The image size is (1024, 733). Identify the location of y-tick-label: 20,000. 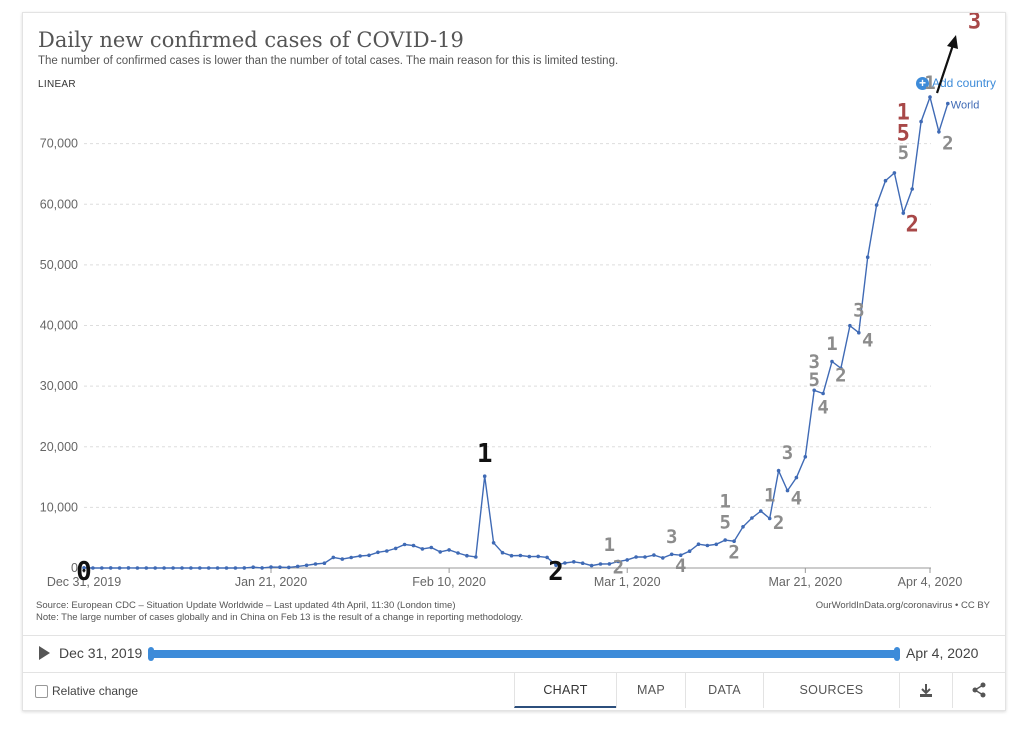
(59, 447).